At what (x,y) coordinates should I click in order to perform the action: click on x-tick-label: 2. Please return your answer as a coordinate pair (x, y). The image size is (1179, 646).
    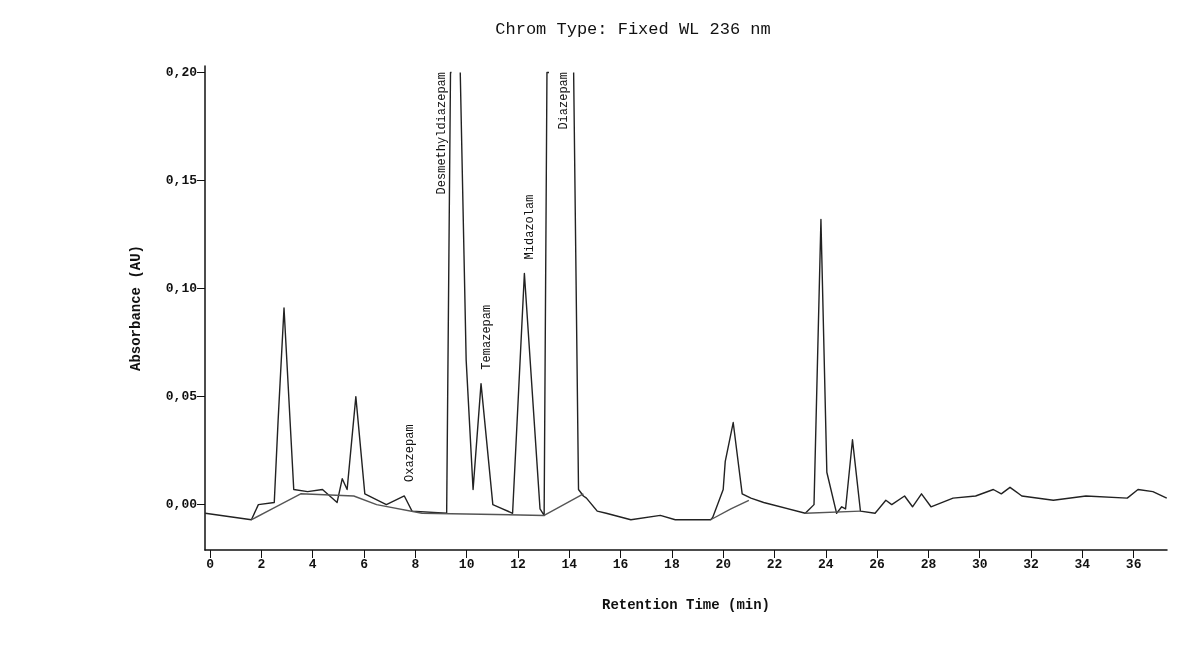
    Looking at the image, I should click on (261, 564).